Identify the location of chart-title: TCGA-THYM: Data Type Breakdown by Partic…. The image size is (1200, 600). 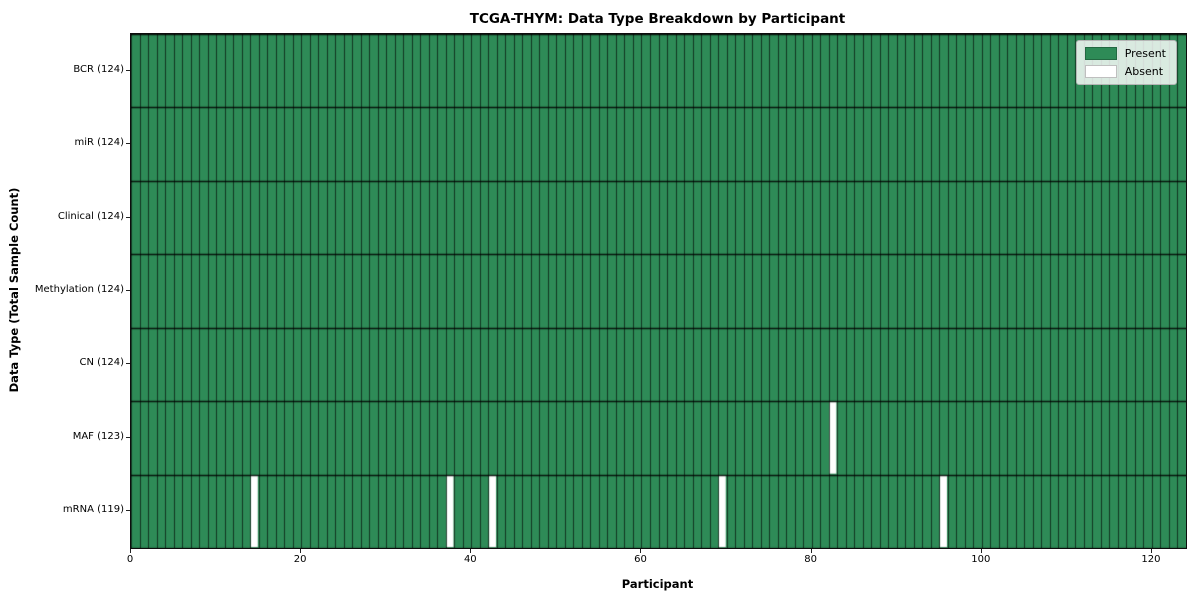
(657, 19).